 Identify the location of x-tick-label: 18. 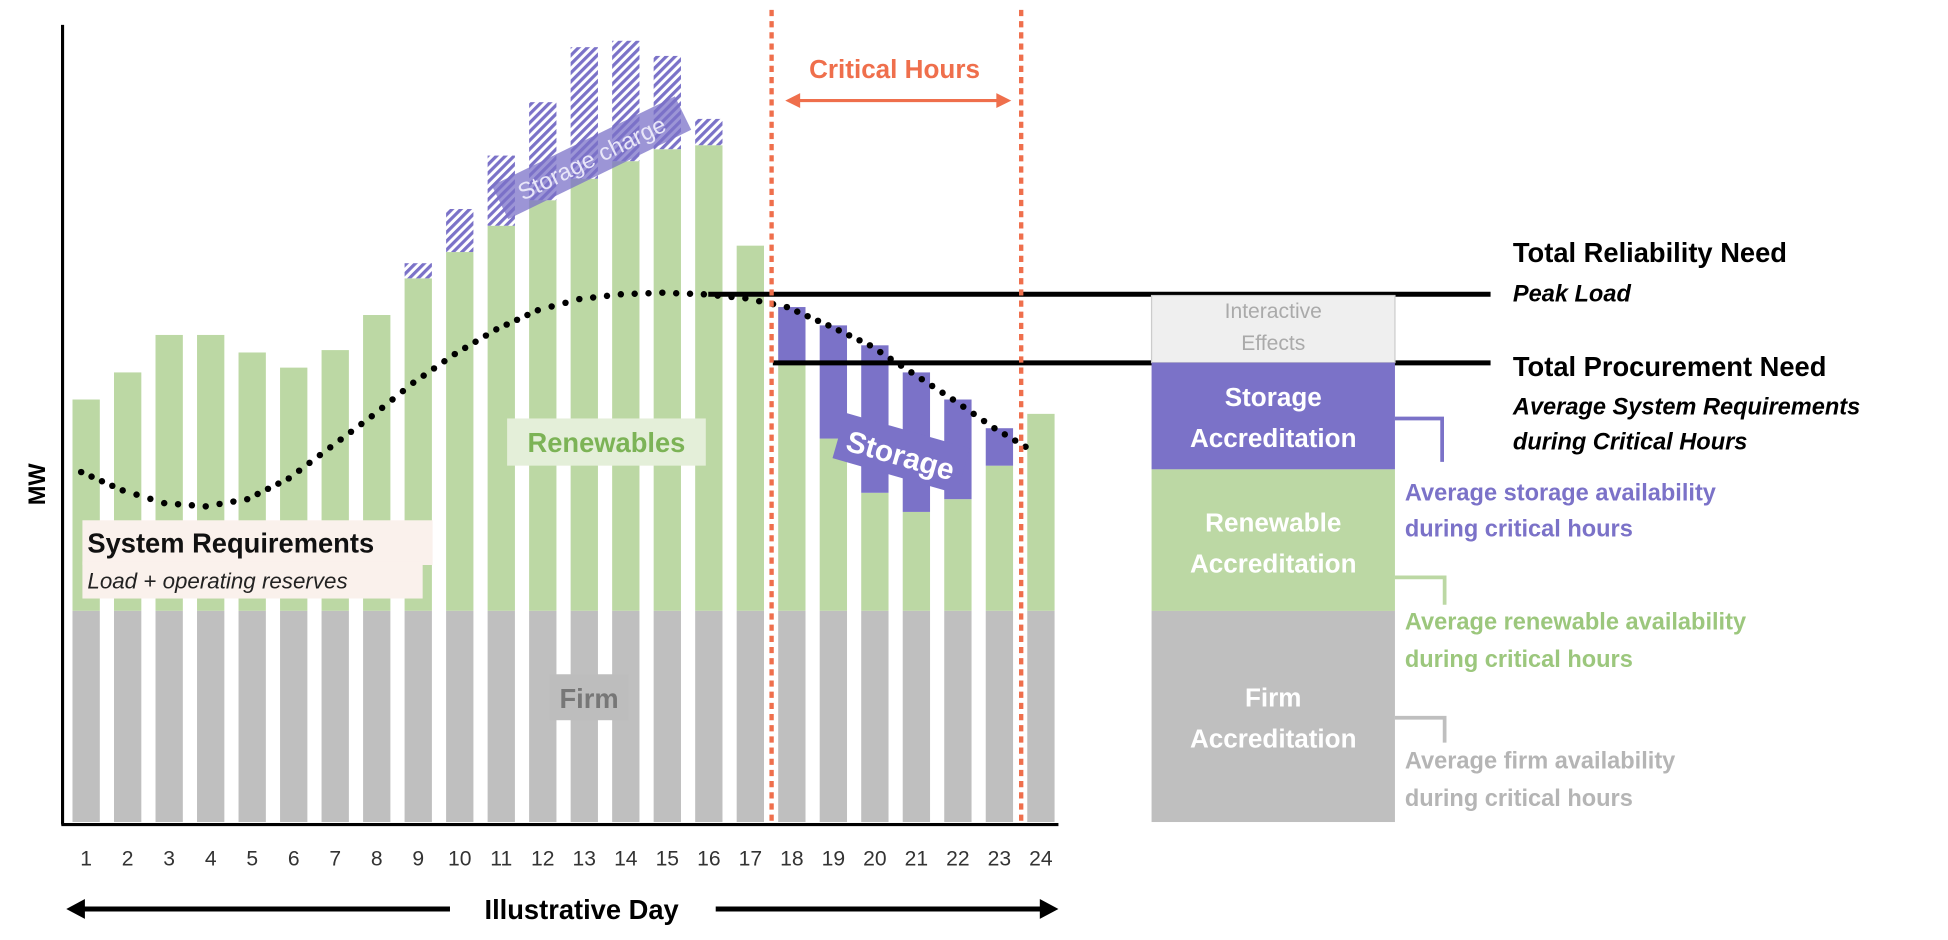
(791, 858).